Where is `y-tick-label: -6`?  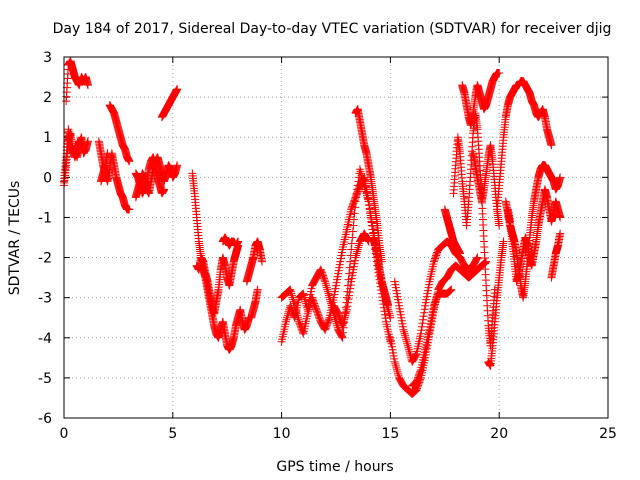
y-tick-label: -6 is located at coordinates (45, 419).